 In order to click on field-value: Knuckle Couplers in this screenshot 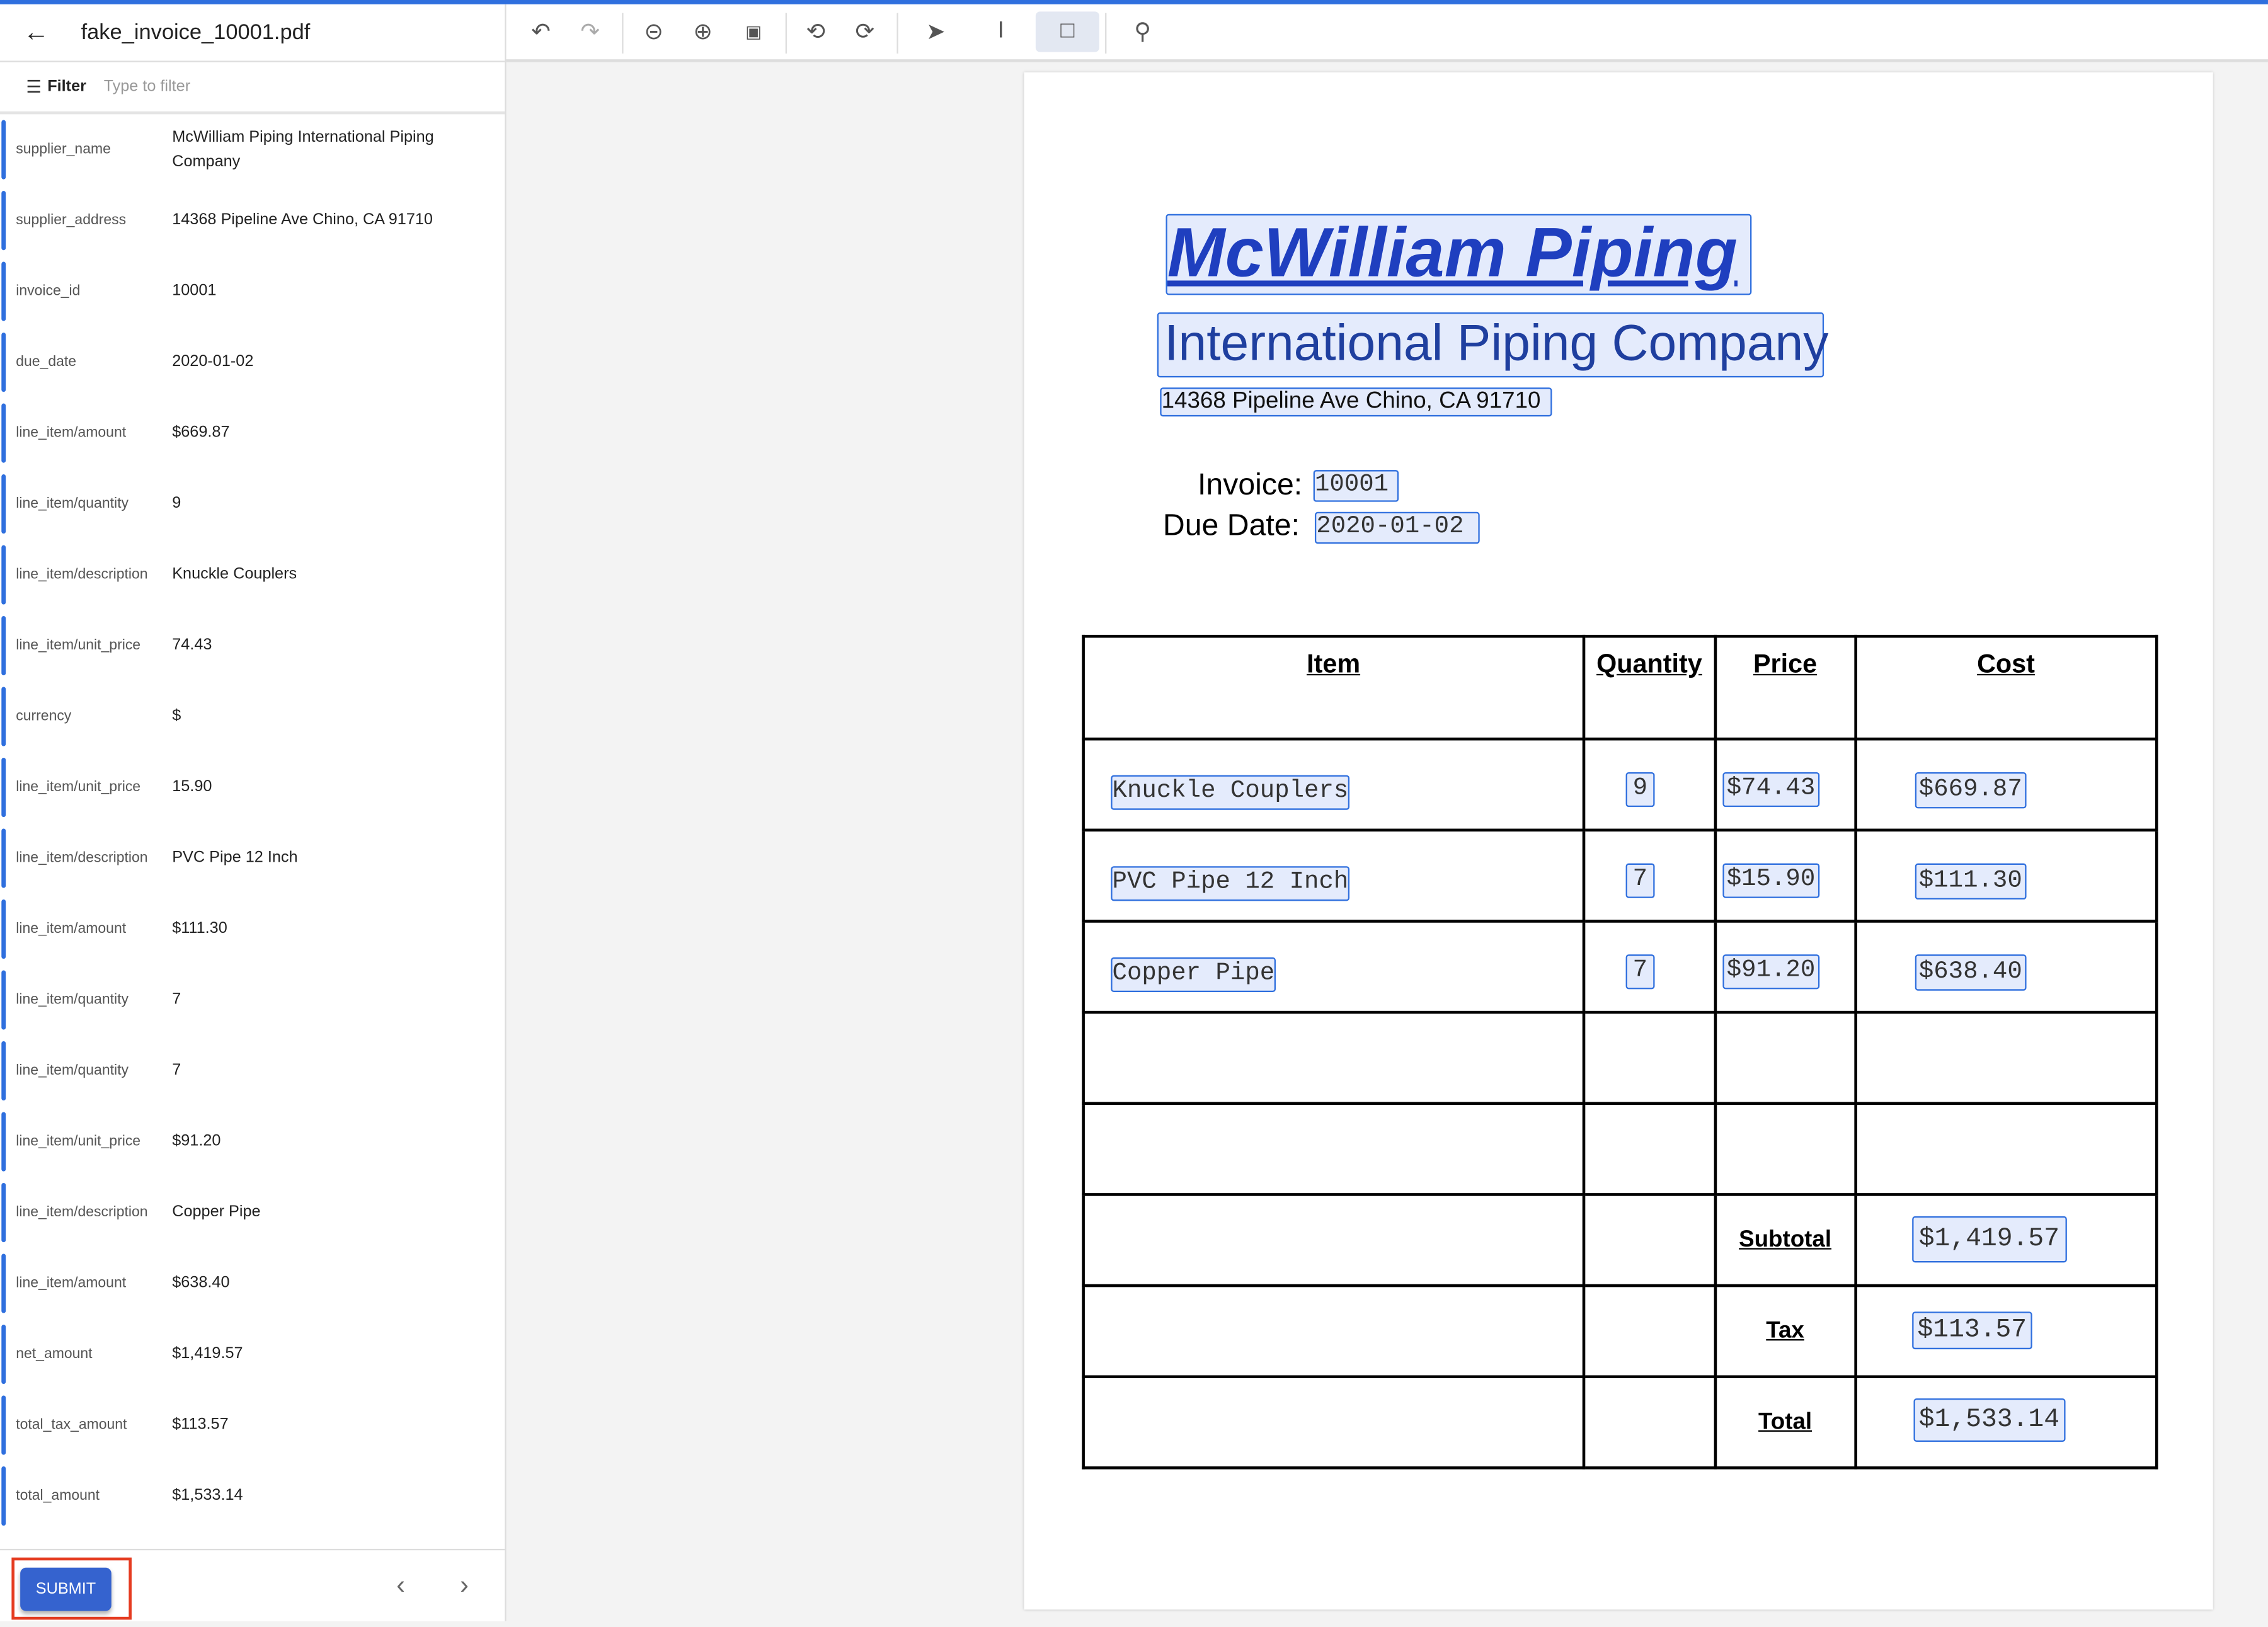, I will do `click(234, 574)`.